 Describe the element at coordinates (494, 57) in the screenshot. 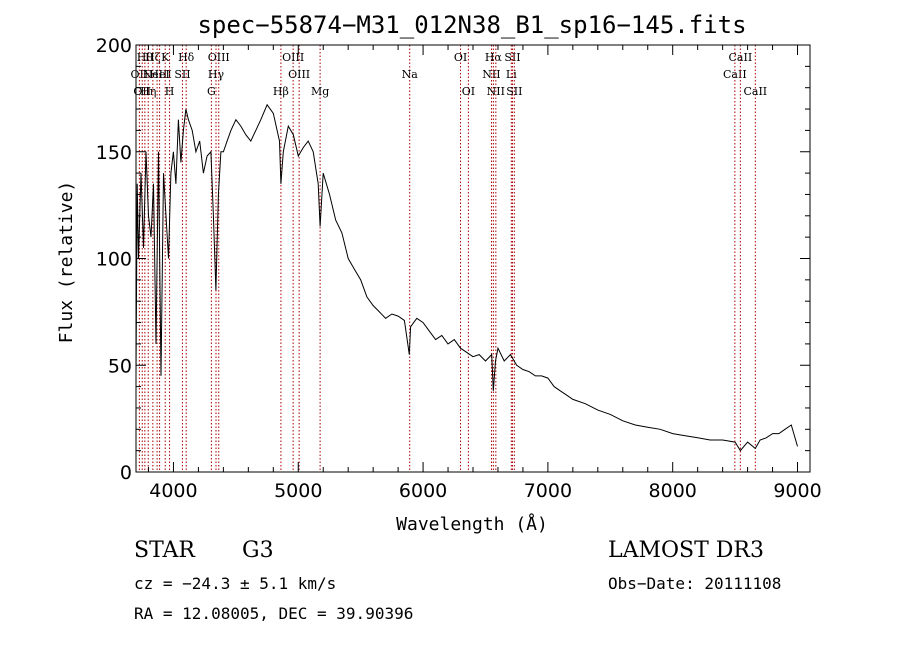

I see `line-label: Hα` at that location.